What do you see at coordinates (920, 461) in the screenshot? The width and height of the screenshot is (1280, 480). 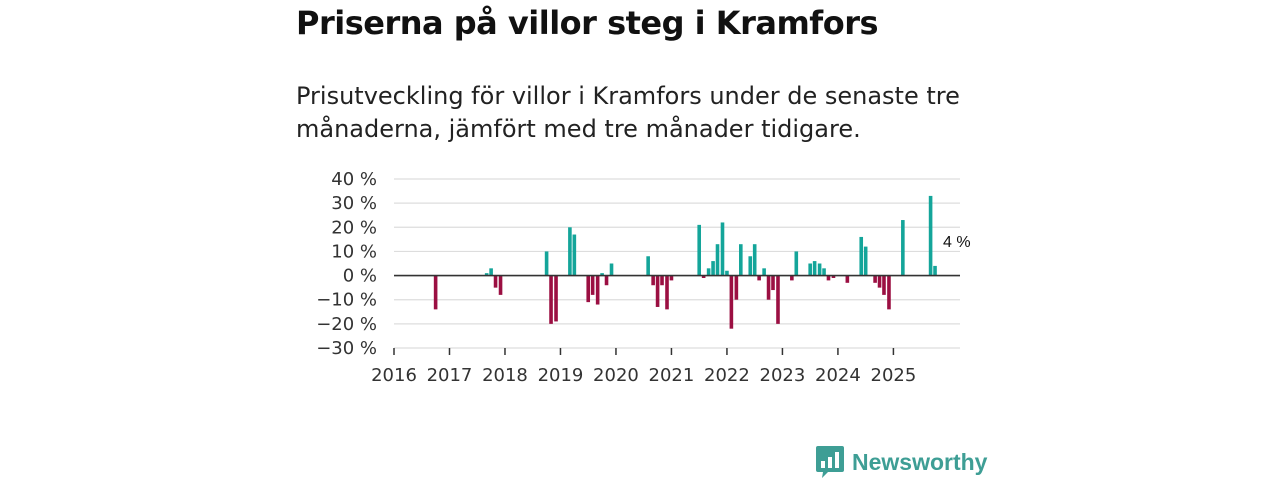 I see `brand-name: Newsworthy` at bounding box center [920, 461].